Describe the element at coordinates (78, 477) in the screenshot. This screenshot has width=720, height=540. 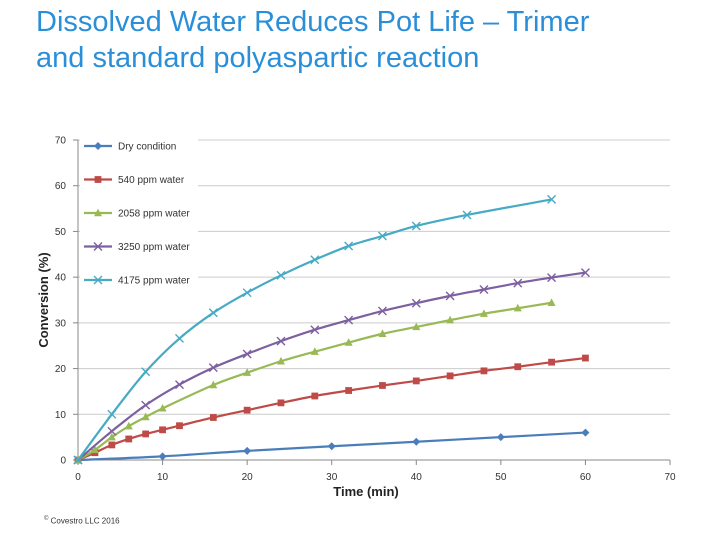
I see `x-tick-label: 0` at that location.